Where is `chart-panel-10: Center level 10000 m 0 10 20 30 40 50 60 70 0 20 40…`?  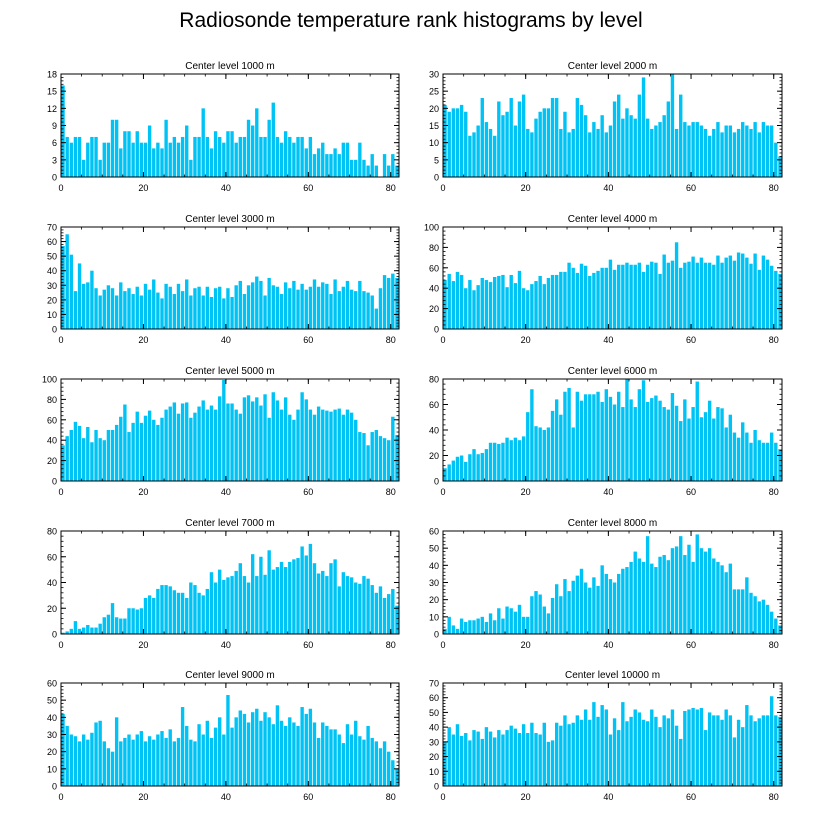
chart-panel-10: Center level 10000 m 0 10 20 30 40 50 60 70 0 20 40… is located at coordinates (606, 736).